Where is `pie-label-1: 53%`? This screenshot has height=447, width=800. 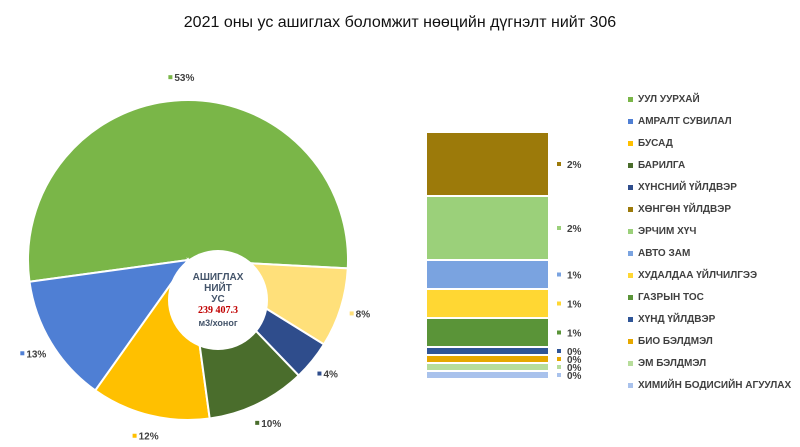
pie-label-1: 53% is located at coordinates (181, 78).